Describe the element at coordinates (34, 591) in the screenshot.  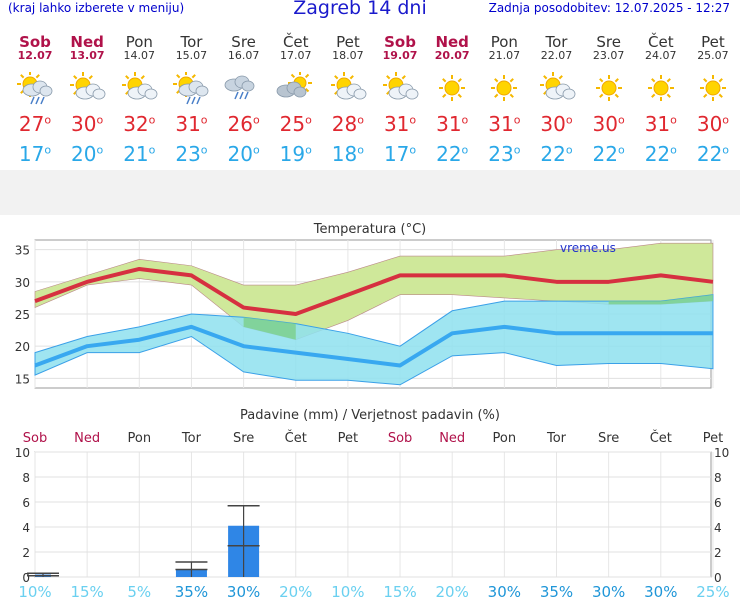
I see `precipitation-probability: 10%` at that location.